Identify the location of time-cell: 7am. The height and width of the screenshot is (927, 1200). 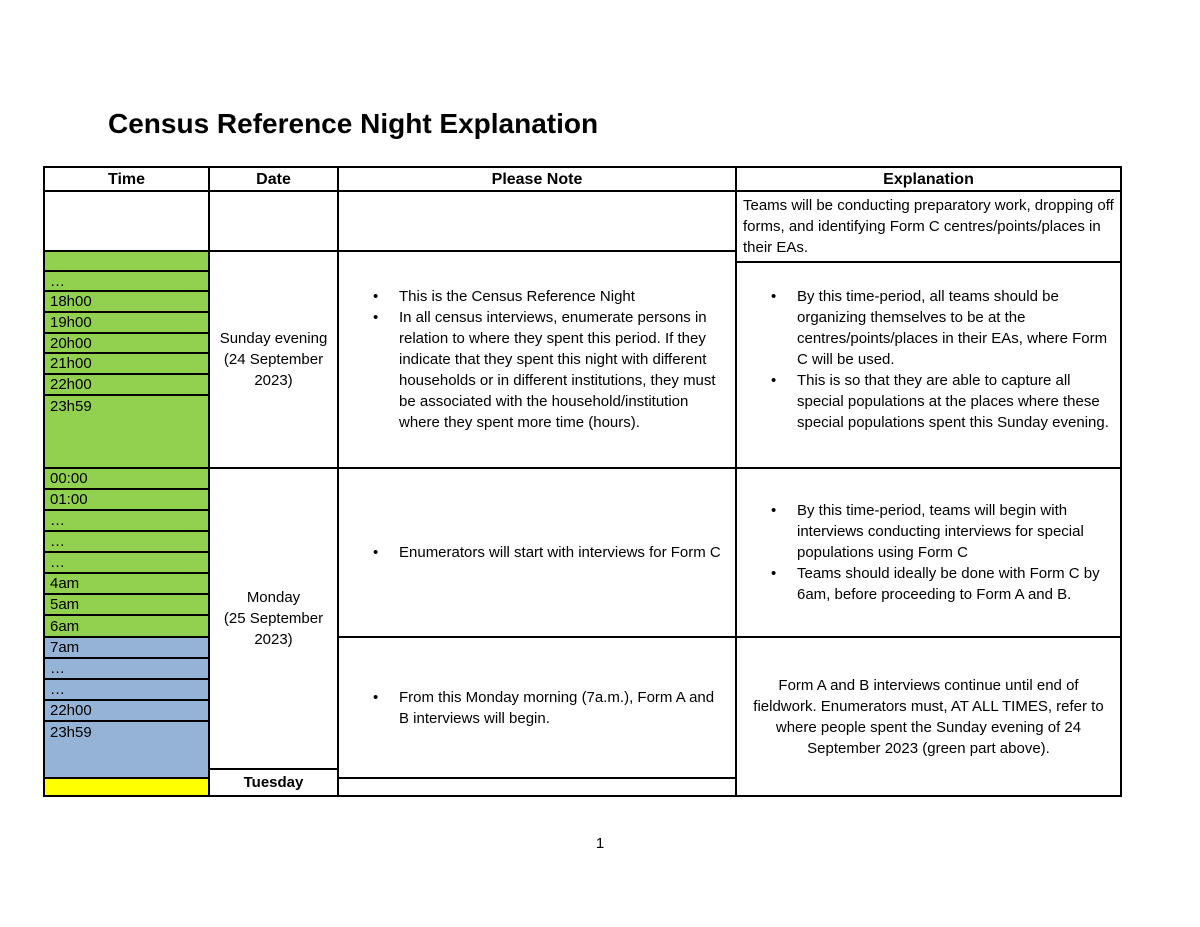
(126, 648).